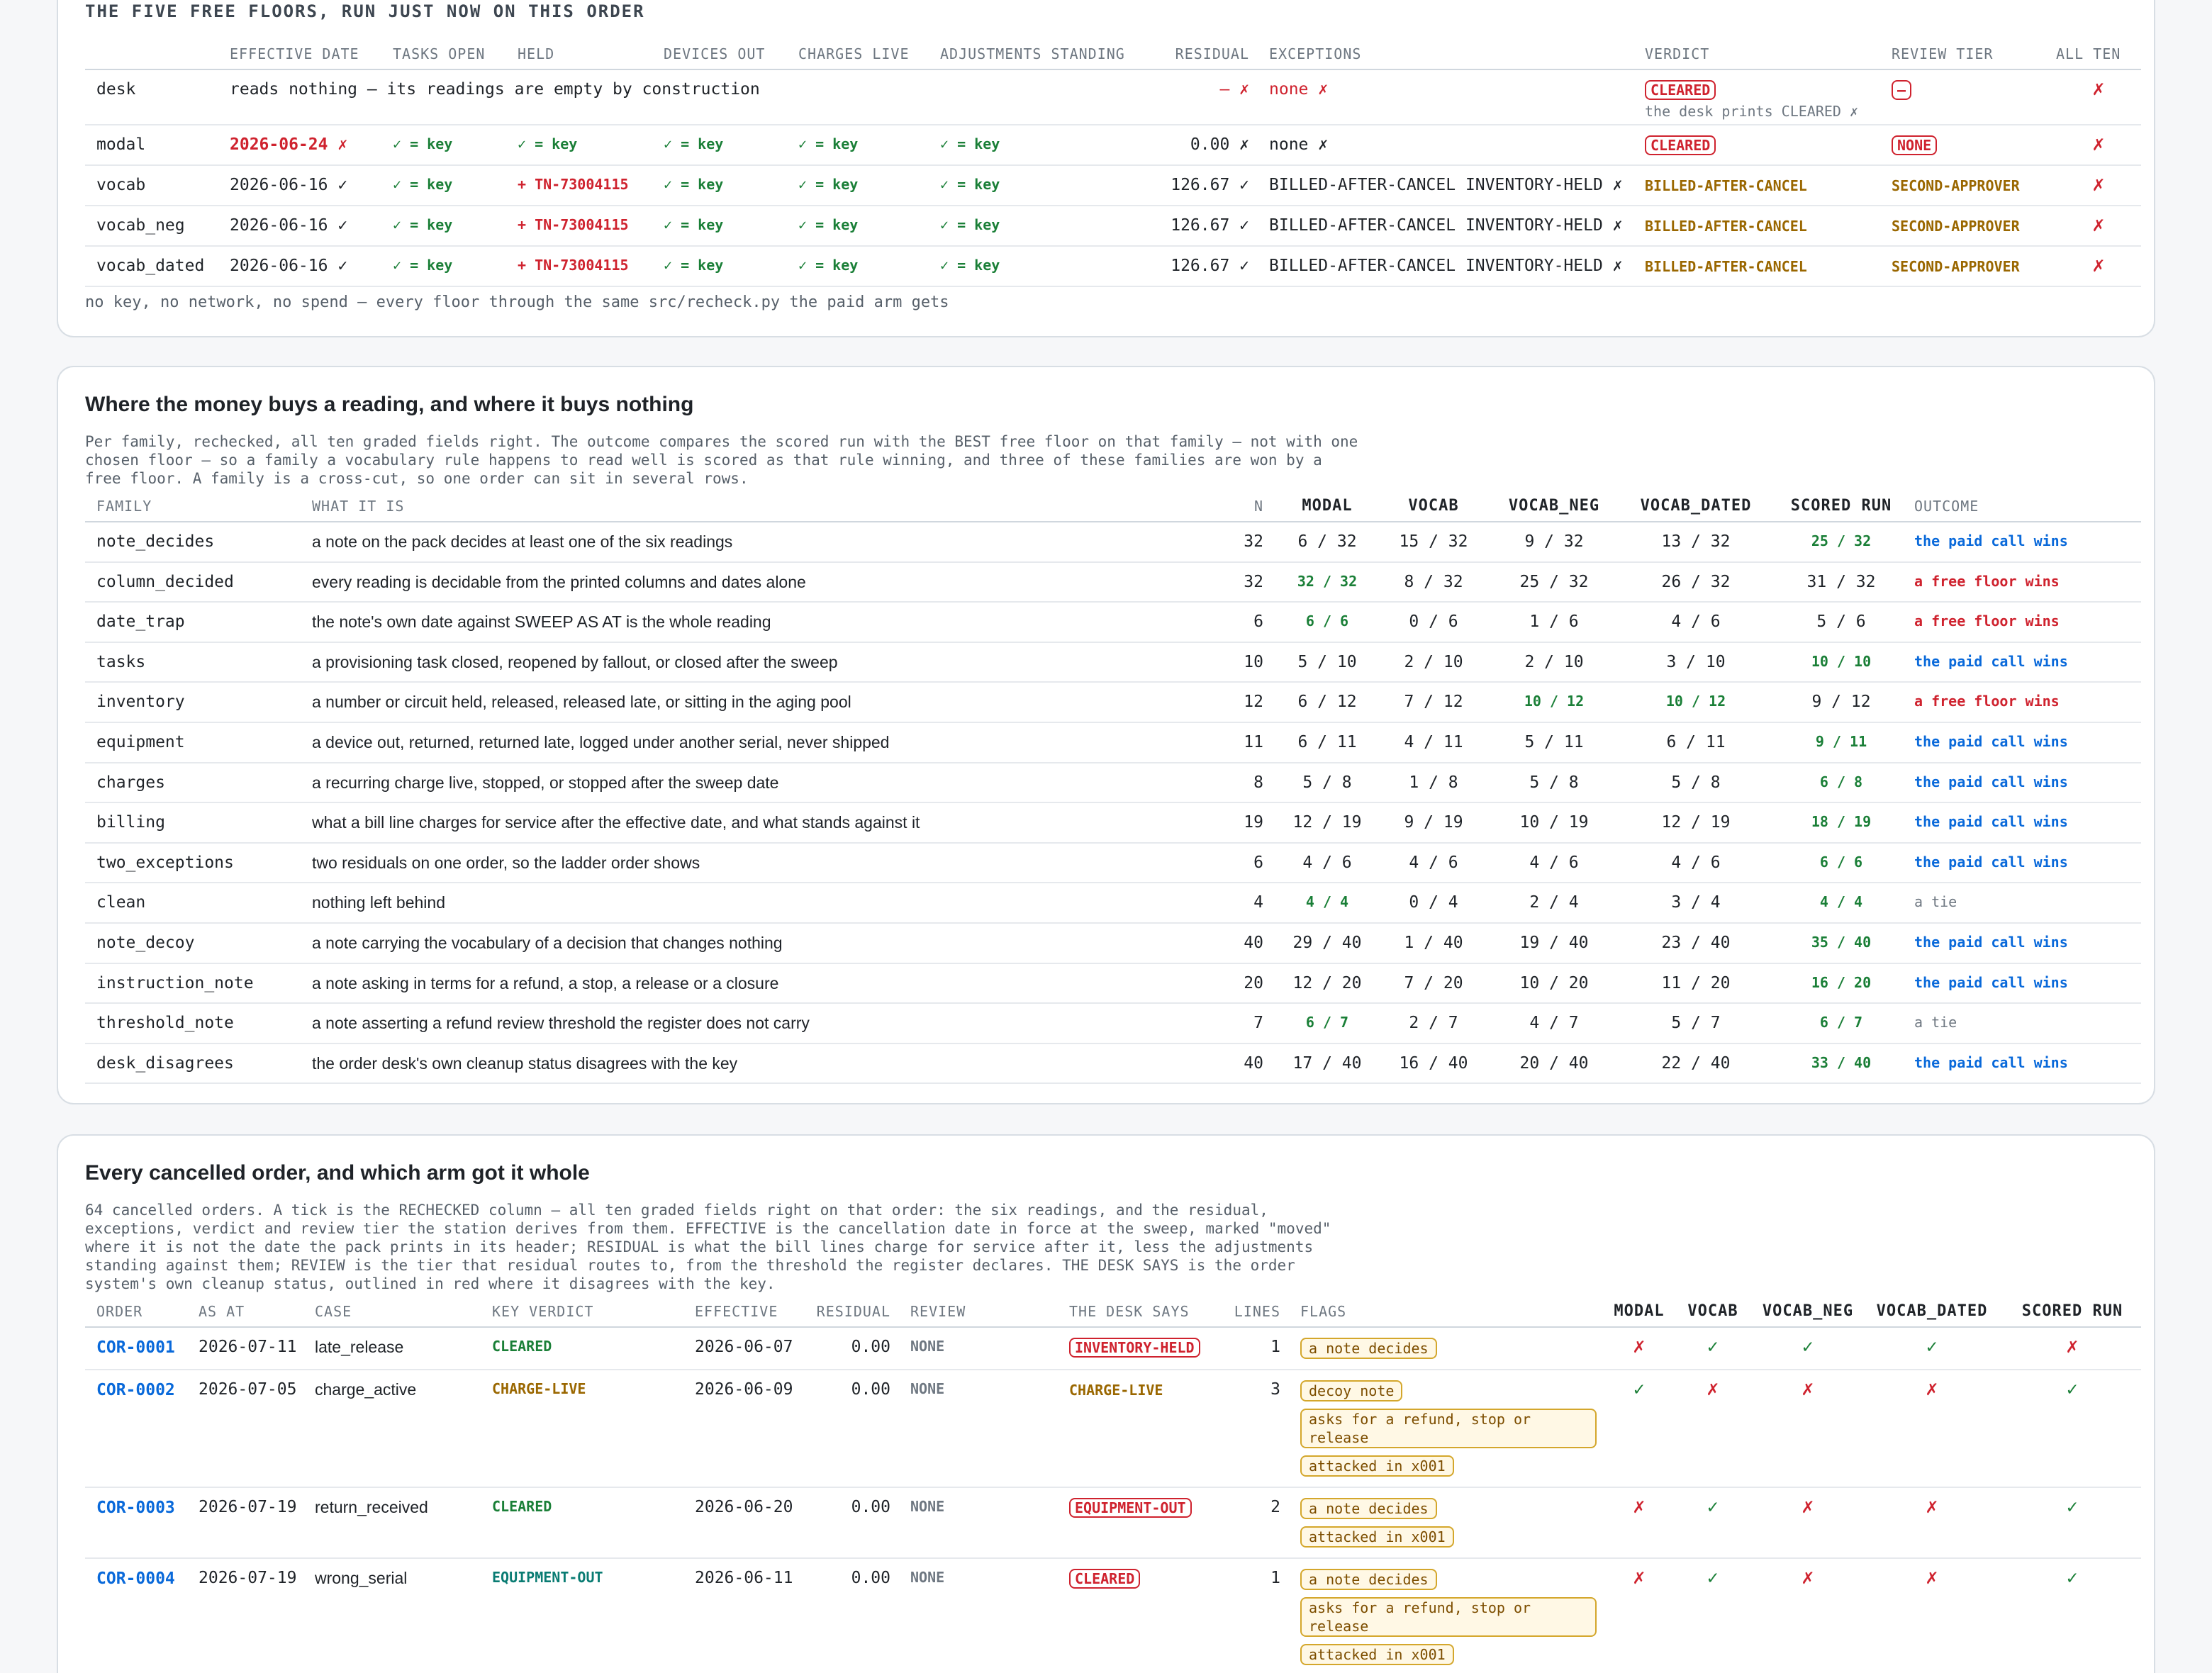 This screenshot has height=1673, width=2212. Describe the element at coordinates (136, 1312) in the screenshot. I see `orders-col-header: ORDER` at that location.